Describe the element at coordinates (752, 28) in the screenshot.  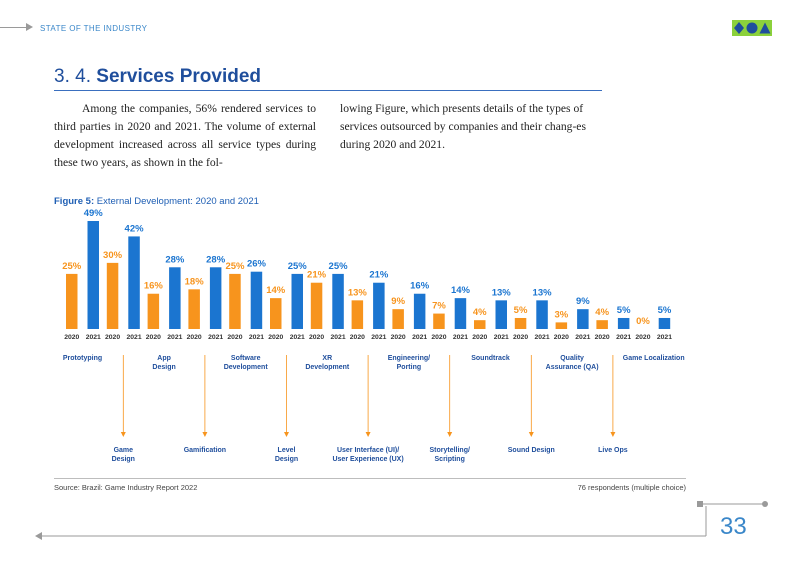
I see `diamond-circle-triangle-logo-icon` at that location.